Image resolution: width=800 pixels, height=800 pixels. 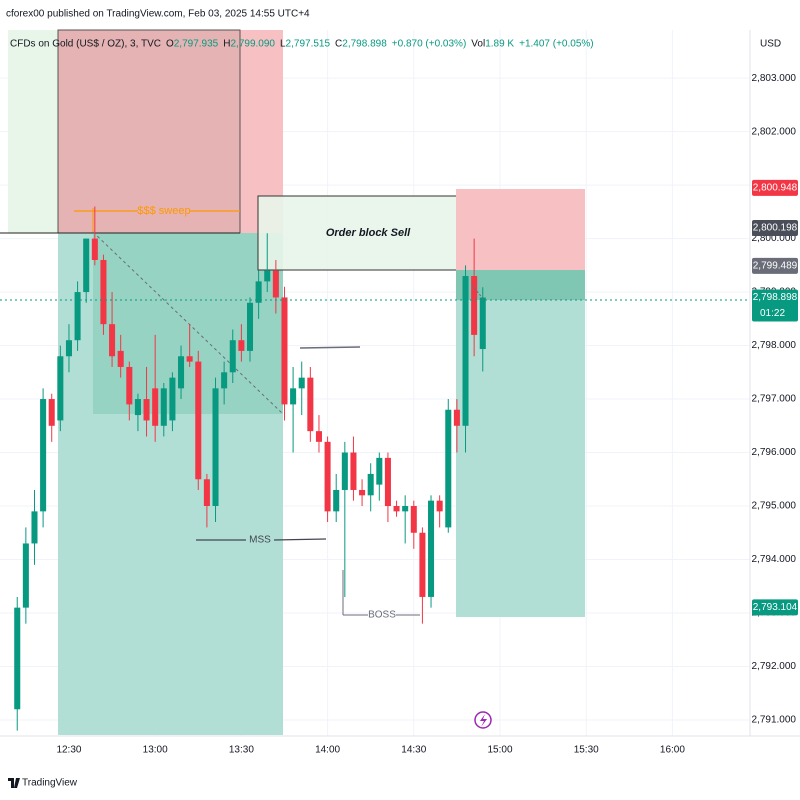 What do you see at coordinates (50, 783) in the screenshot?
I see `brand: TradingView` at bounding box center [50, 783].